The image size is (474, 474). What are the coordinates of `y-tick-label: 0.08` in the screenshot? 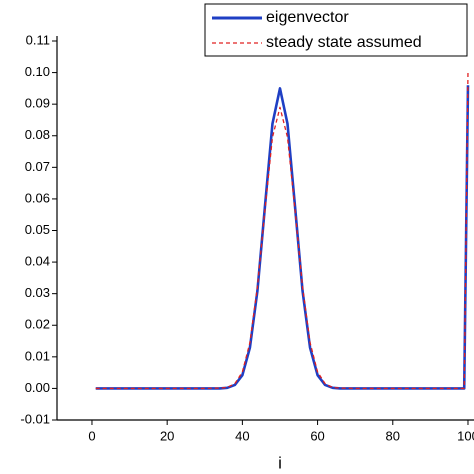 It's located at (37, 134).